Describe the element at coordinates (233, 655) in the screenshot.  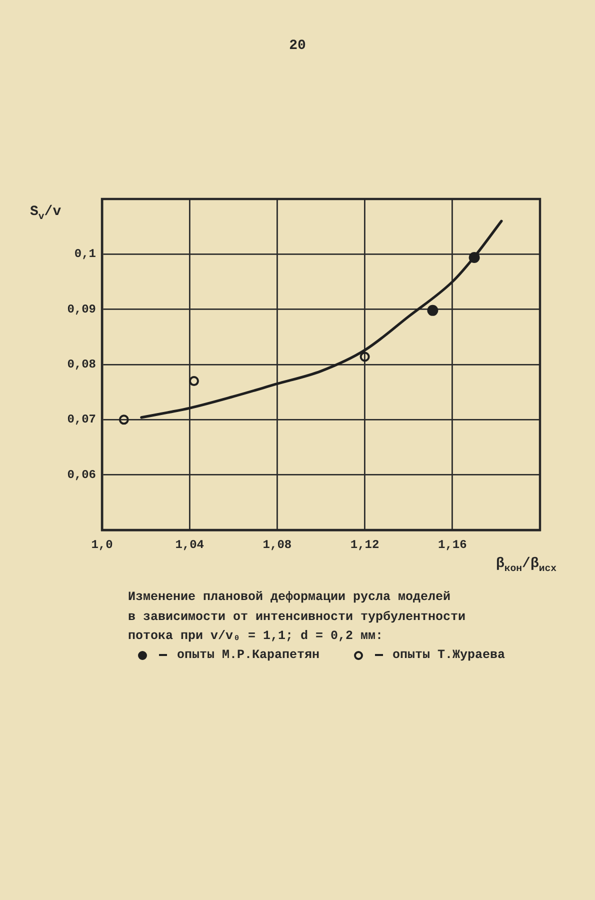
I see `legend-label: опыты М.Р.Карапетян` at that location.